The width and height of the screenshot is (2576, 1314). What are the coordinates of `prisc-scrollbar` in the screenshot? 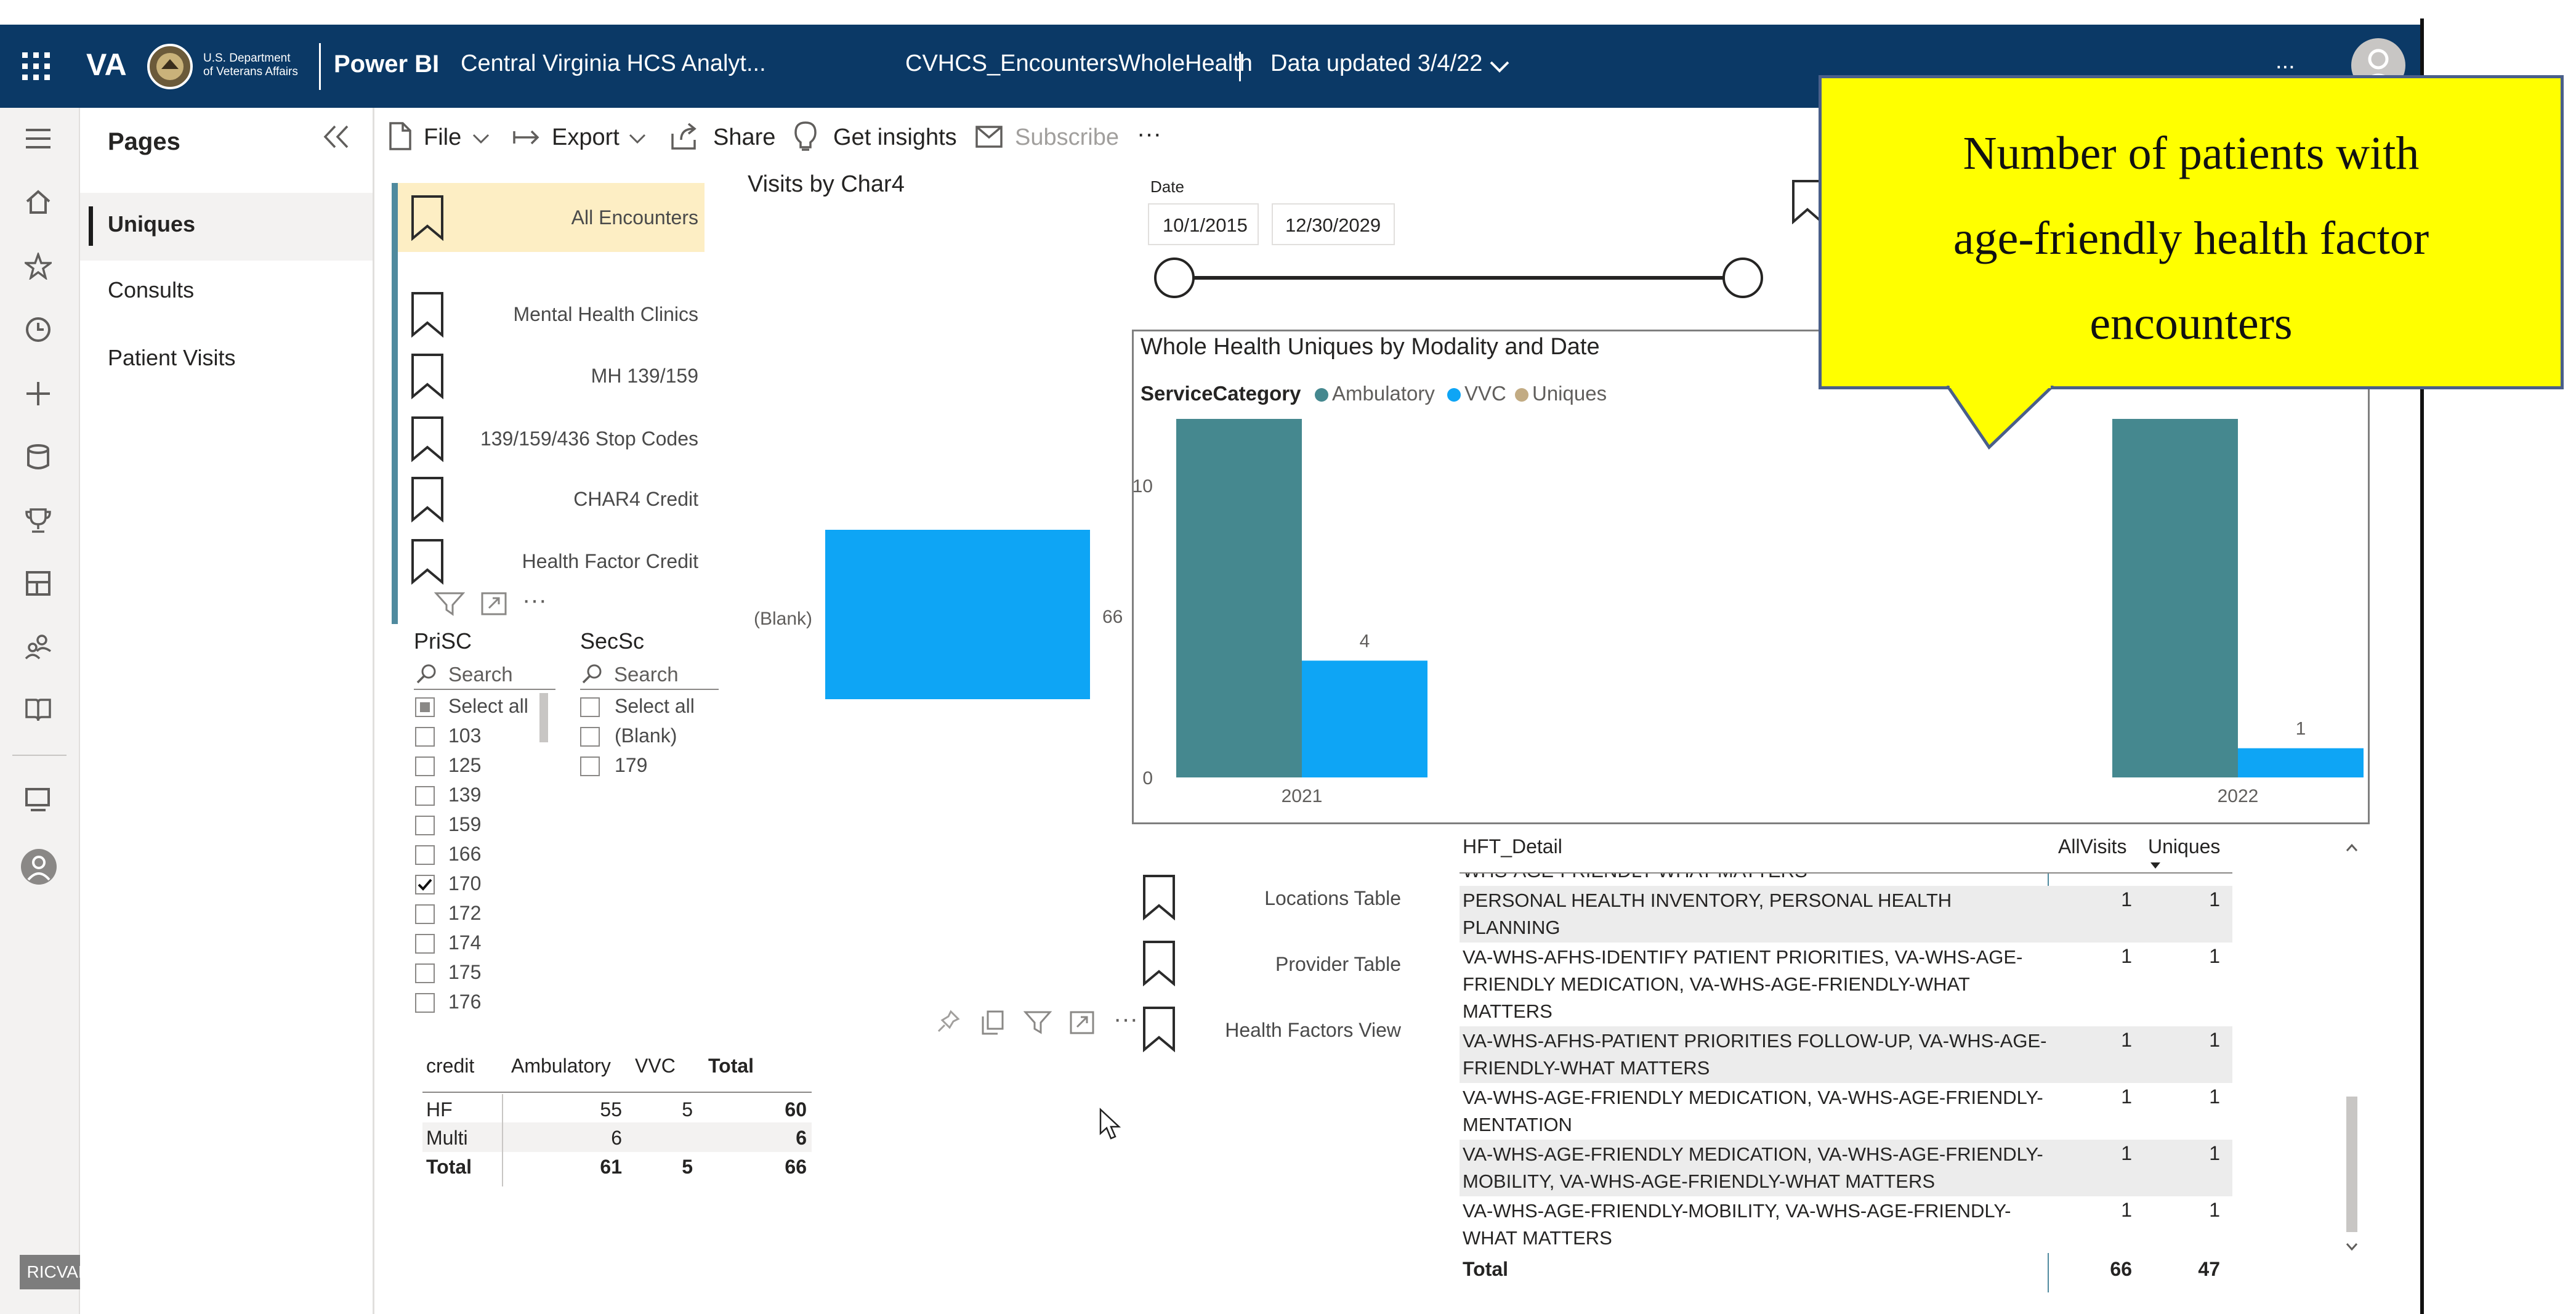 It's located at (543, 718).